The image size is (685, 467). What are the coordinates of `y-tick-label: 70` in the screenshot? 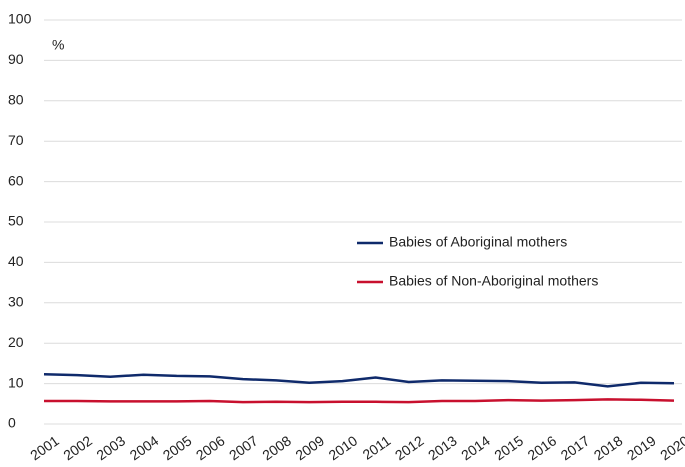 It's located at (16, 140).